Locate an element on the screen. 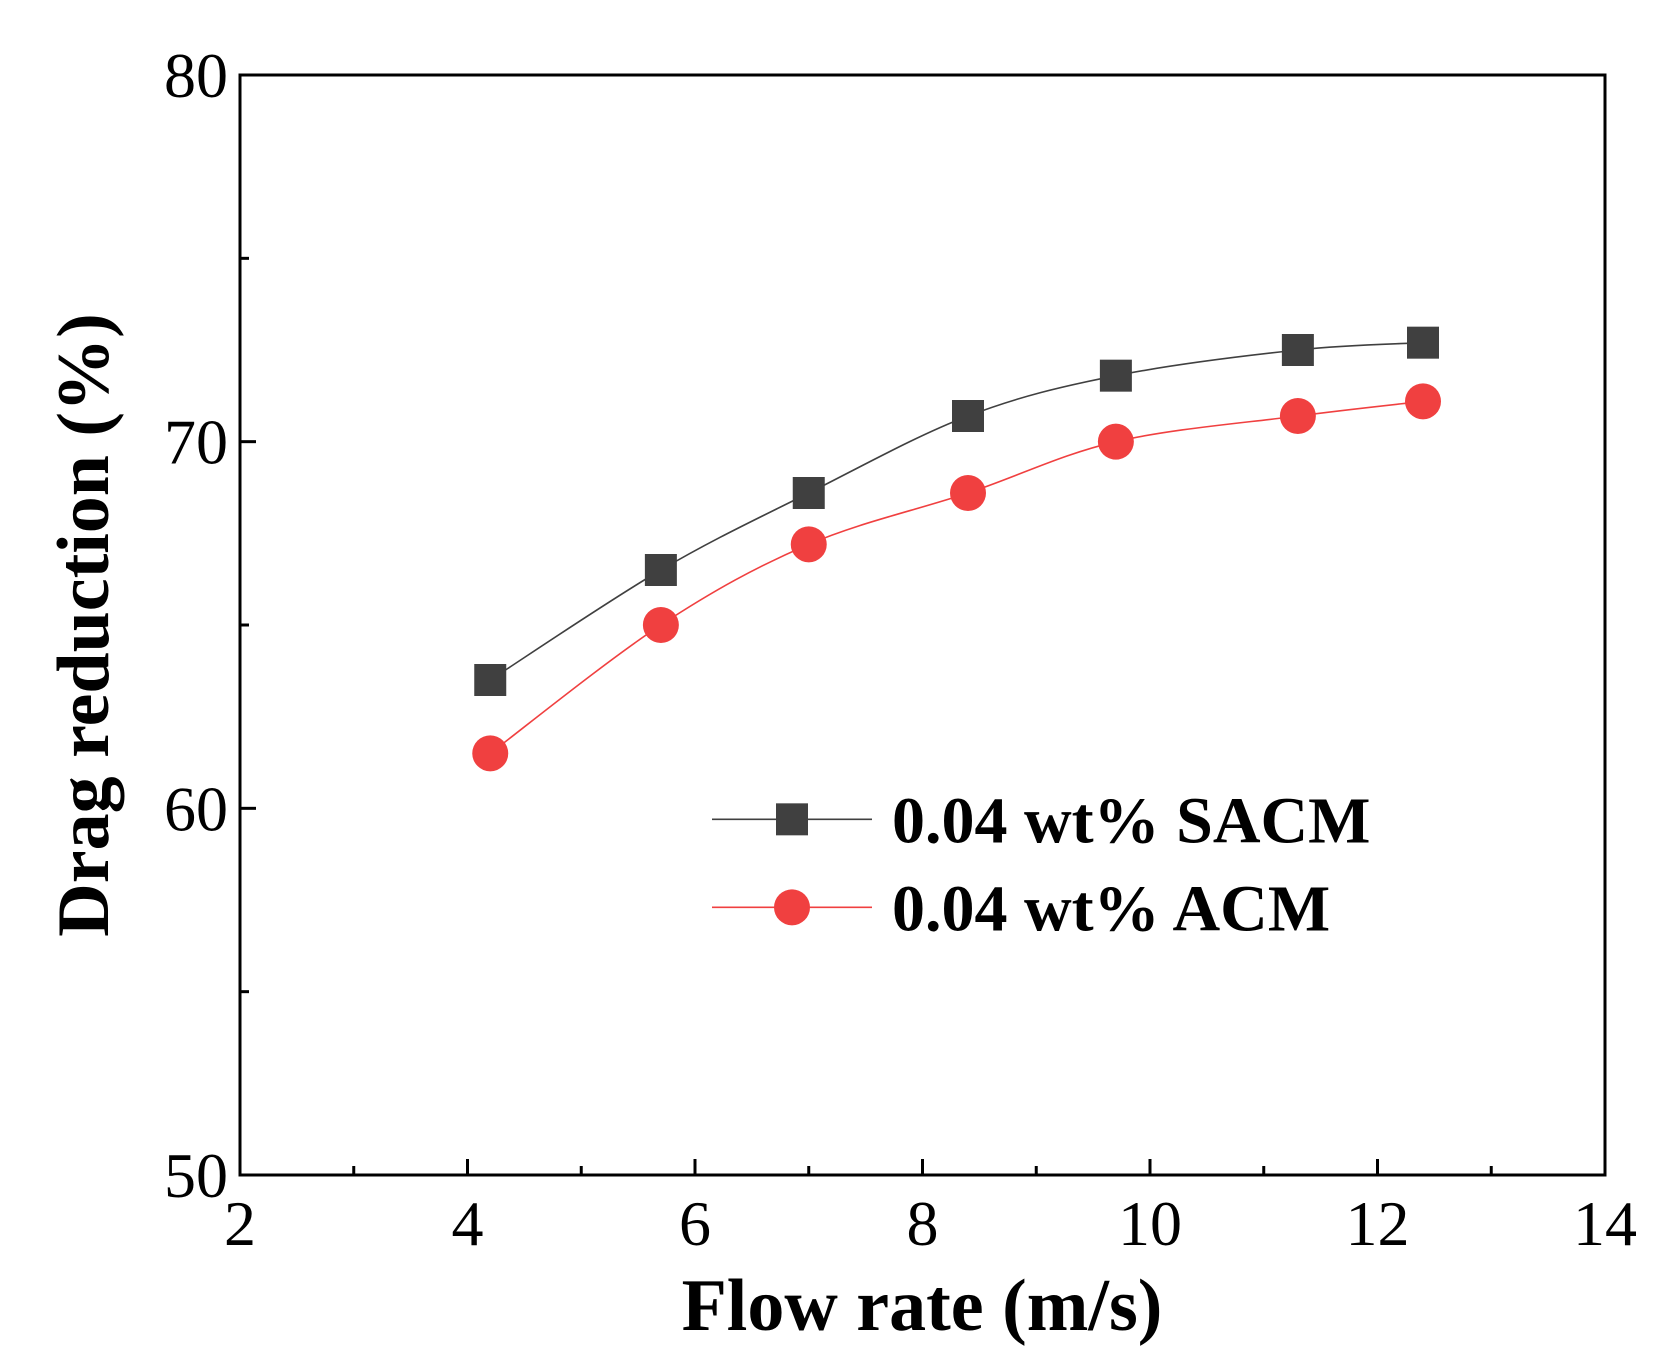 The image size is (1671, 1362). x-tick-label: 6 is located at coordinates (695, 1223).